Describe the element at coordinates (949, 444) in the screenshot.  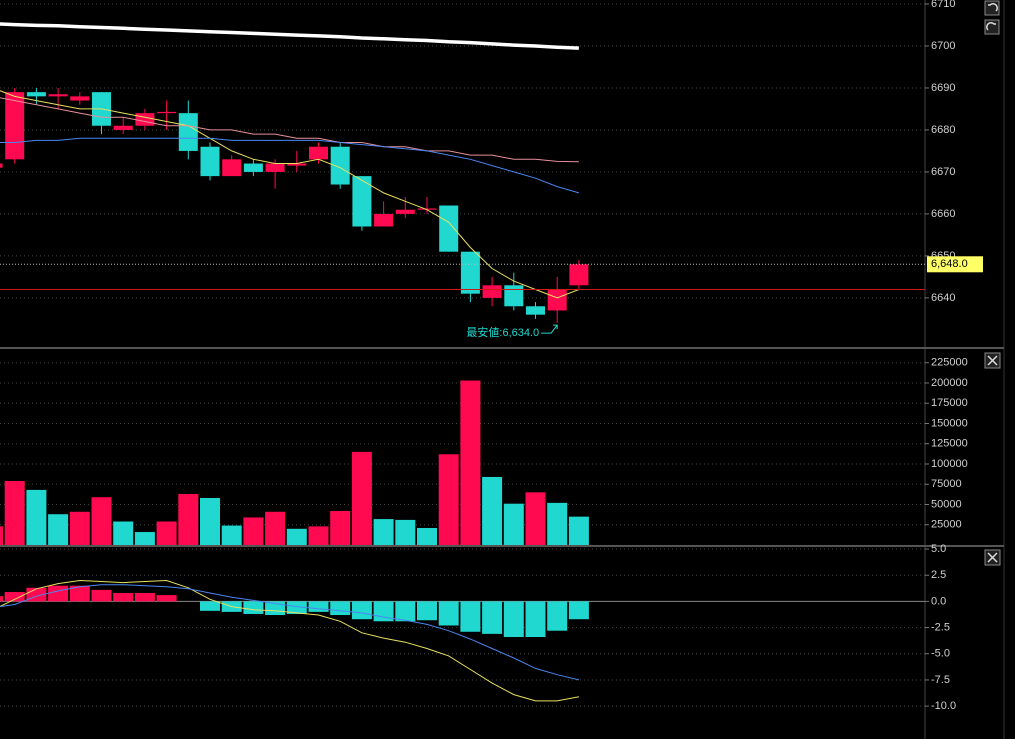
I see `y-tick-label: 125000` at that location.